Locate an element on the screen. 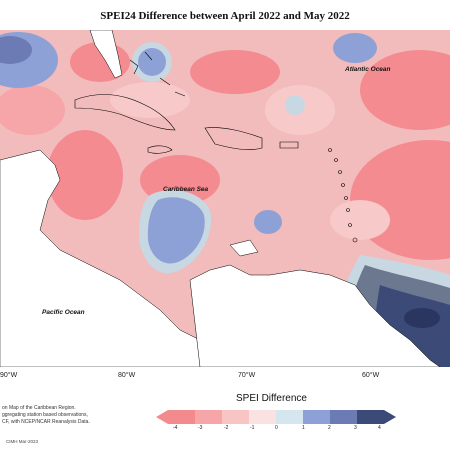 Image resolution: width=450 pixels, height=450 pixels. dry-region-gulf is located at coordinates (32, 110).